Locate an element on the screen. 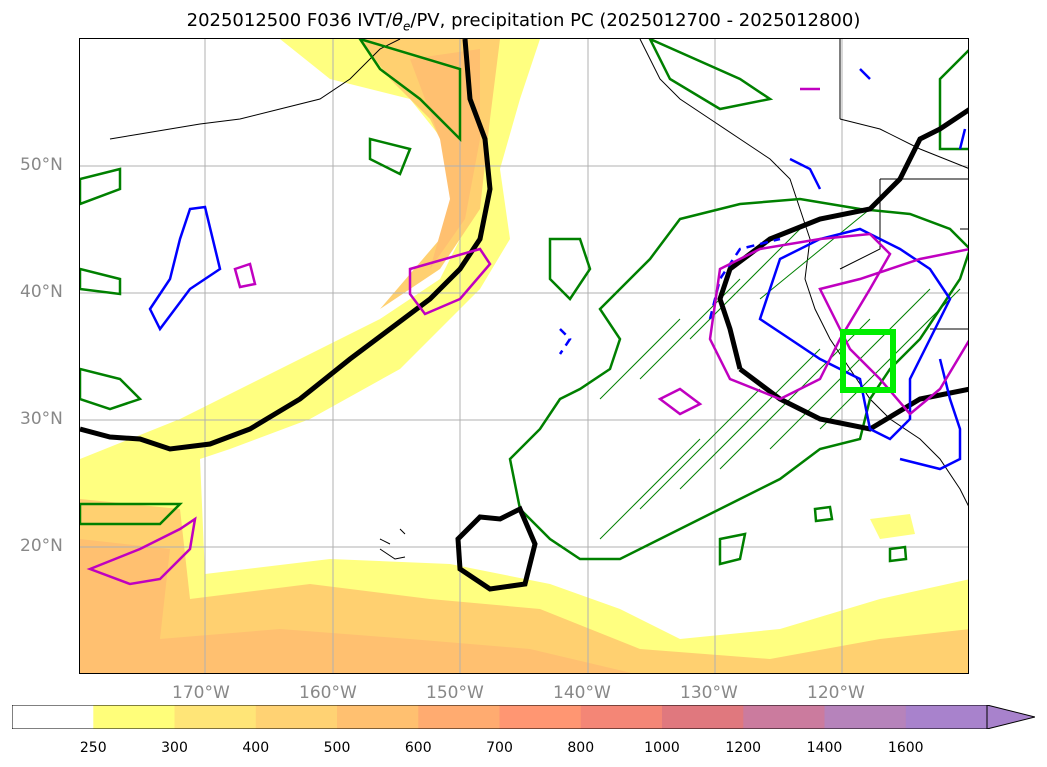 This screenshot has width=1047, height=767. ivt-colorbar is located at coordinates (523, 717).